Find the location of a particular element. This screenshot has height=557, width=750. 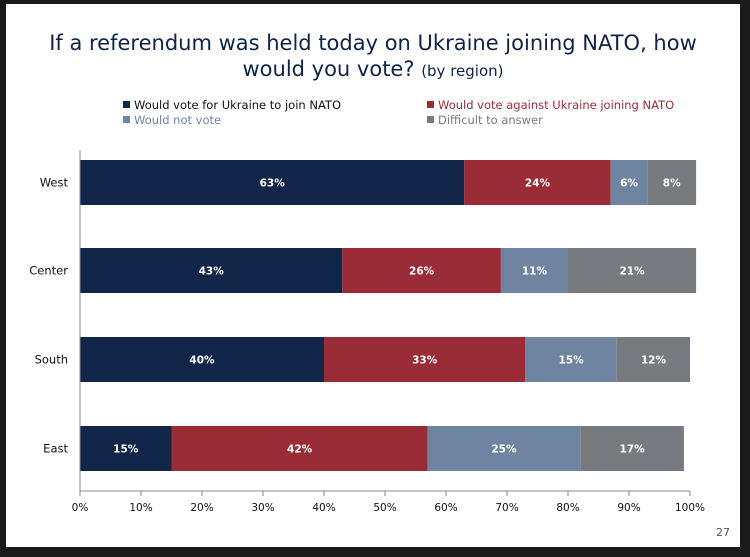

data-label-east-against: 42% is located at coordinates (300, 450).